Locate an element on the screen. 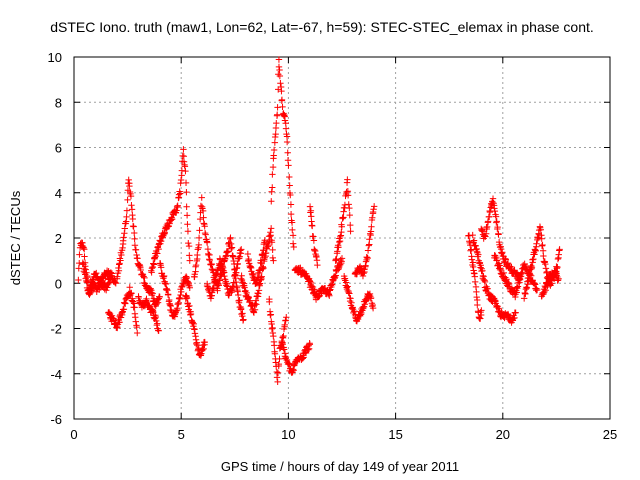  y-tick-label: 10 is located at coordinates (55, 57).